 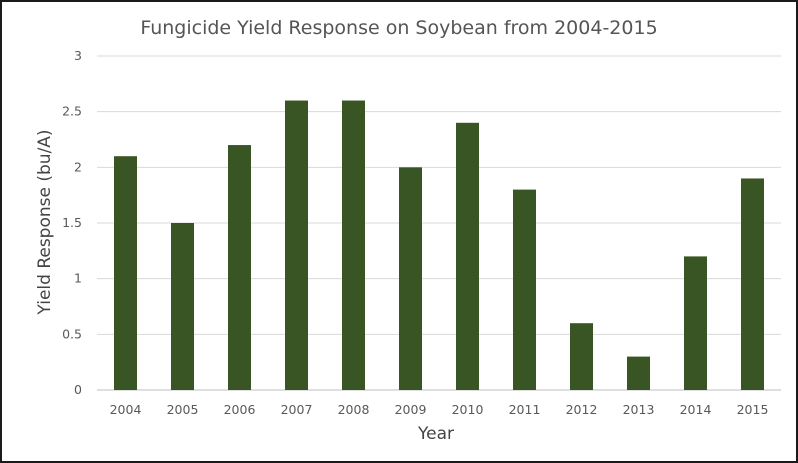 I want to click on bar-2009, so click(x=410, y=278).